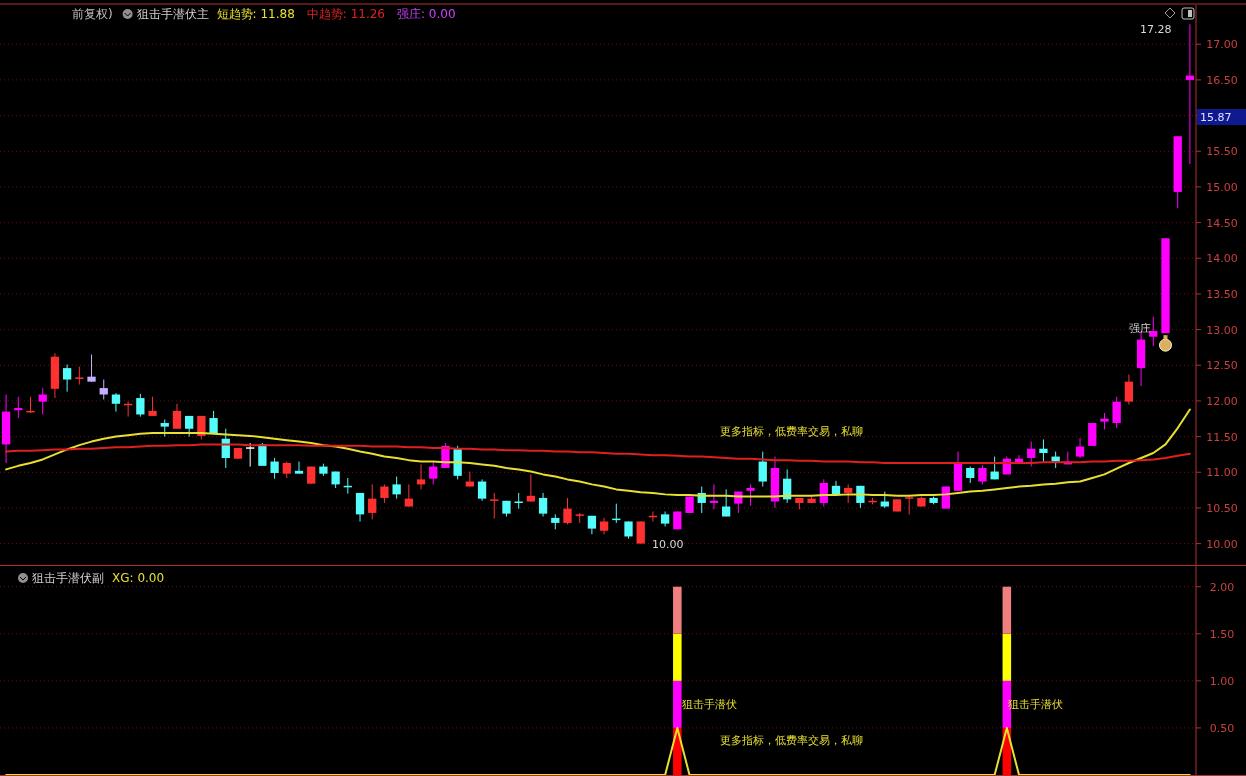 Image resolution: width=1246 pixels, height=776 pixels. Describe the element at coordinates (1222, 728) in the screenshot. I see `y-tick-label: 0.50` at that location.